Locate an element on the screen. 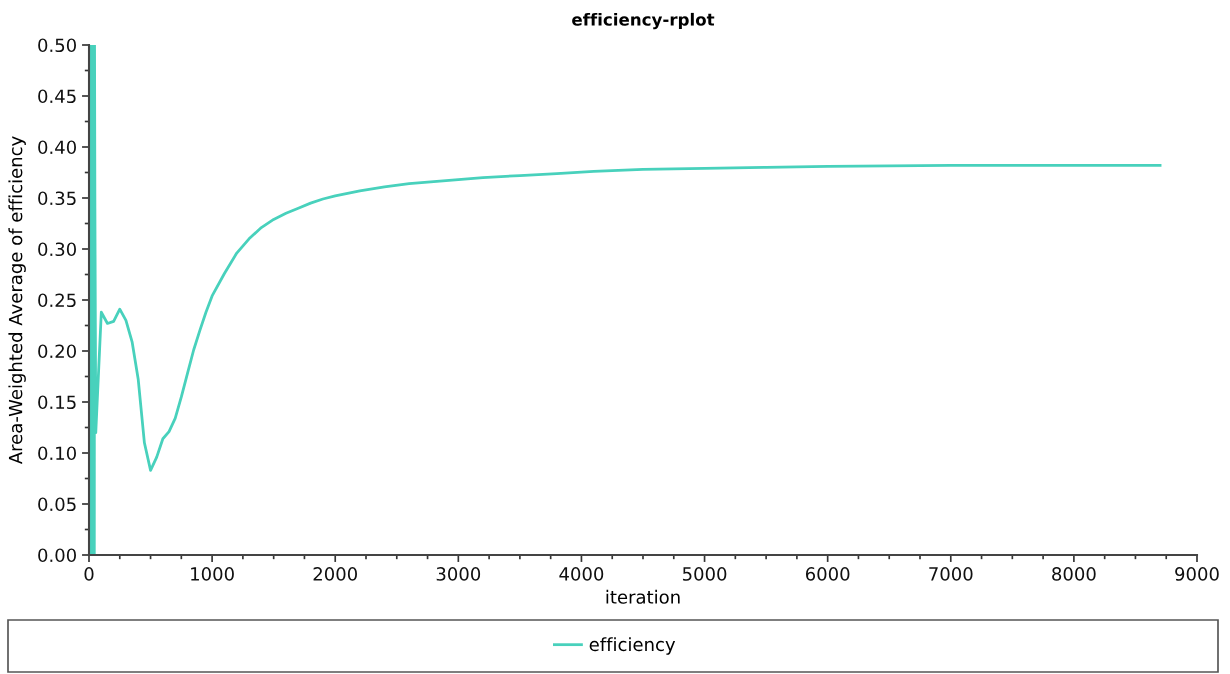  y-tick-label: 0.45 is located at coordinates (57, 96).